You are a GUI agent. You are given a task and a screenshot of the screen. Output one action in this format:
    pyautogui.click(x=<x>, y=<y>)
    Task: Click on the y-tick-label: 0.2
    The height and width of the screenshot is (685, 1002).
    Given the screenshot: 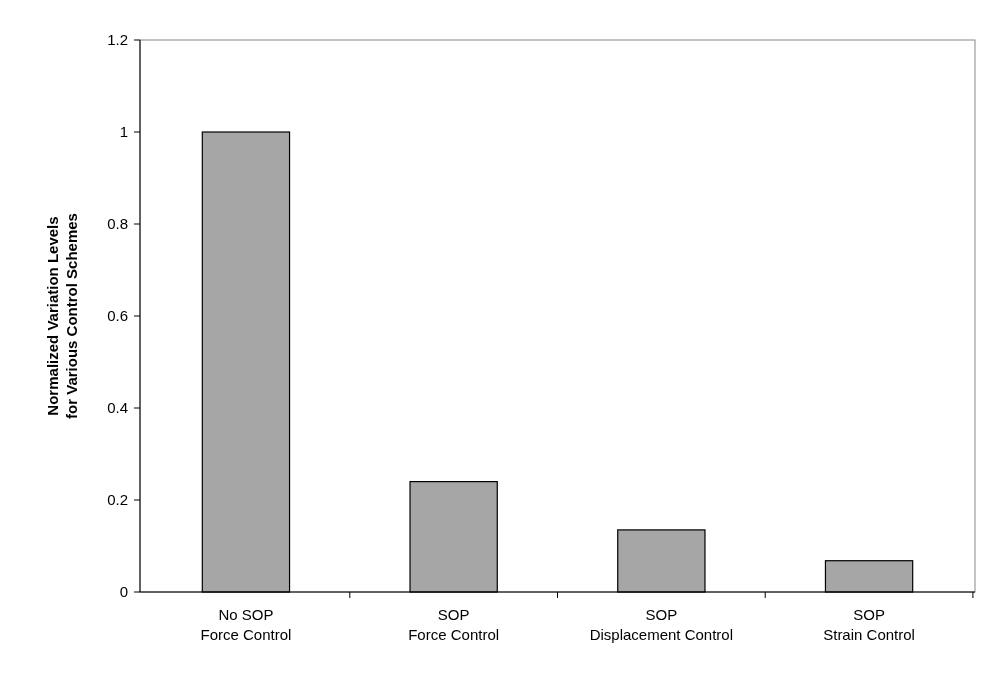 What is the action you would take?
    pyautogui.click(x=117, y=500)
    